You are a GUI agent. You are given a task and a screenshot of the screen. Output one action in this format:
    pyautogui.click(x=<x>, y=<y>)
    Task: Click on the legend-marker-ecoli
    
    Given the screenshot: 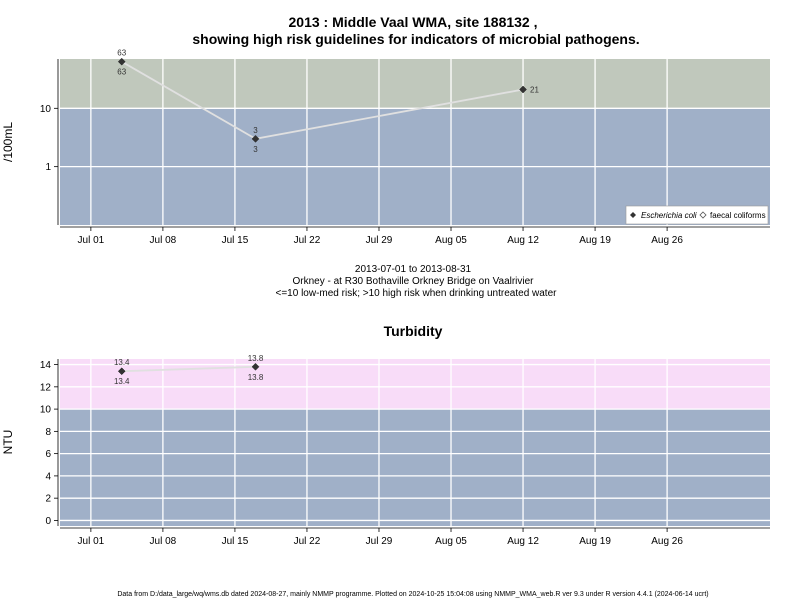 What is the action you would take?
    pyautogui.click(x=633, y=215)
    